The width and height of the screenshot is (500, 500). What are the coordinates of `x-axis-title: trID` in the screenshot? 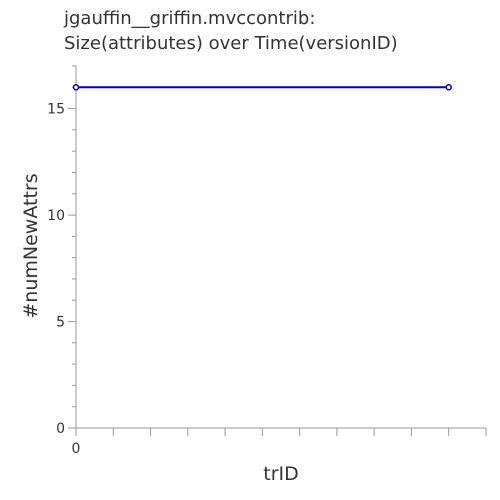 It's located at (281, 474).